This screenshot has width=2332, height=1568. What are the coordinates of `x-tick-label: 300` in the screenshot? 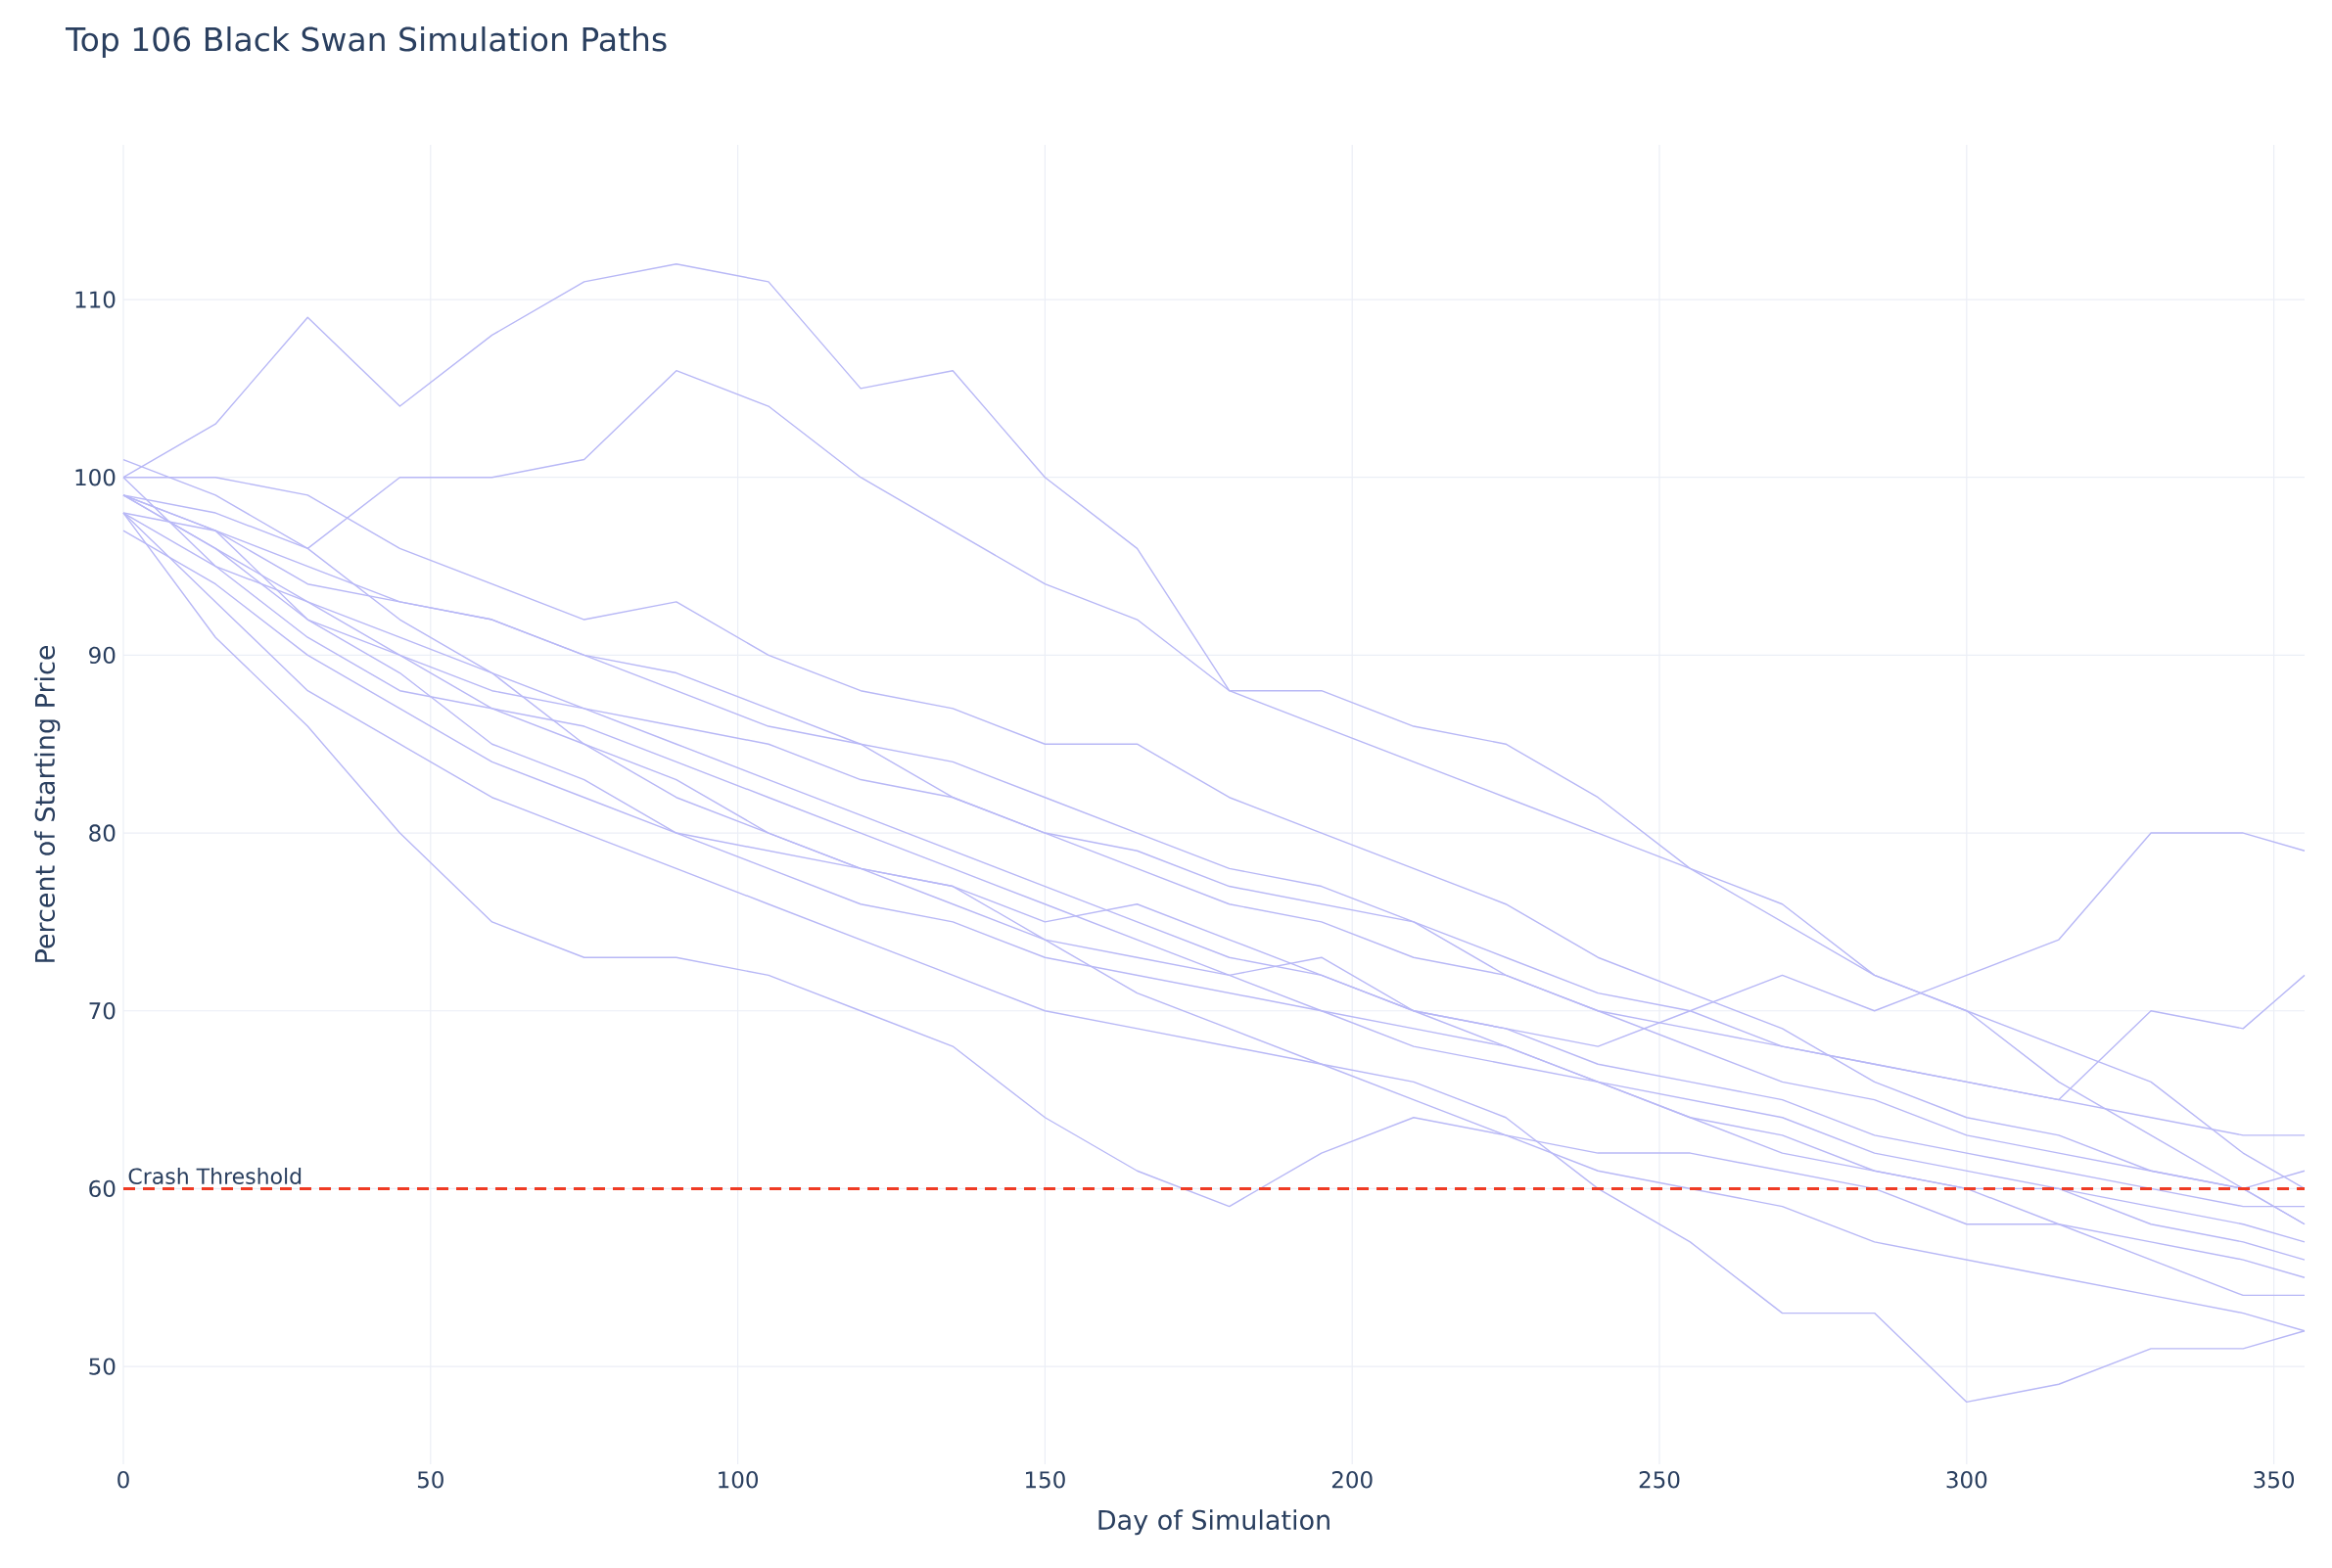 It's located at (1966, 1480).